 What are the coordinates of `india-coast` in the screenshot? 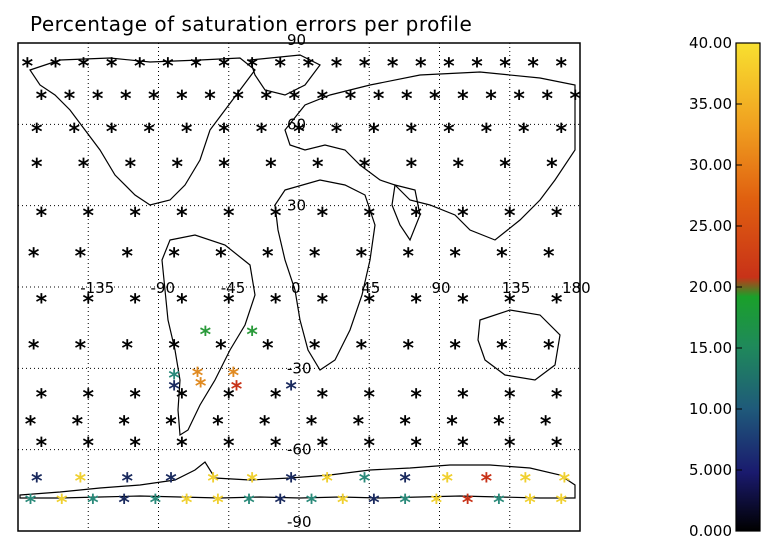 It's located at (406, 213).